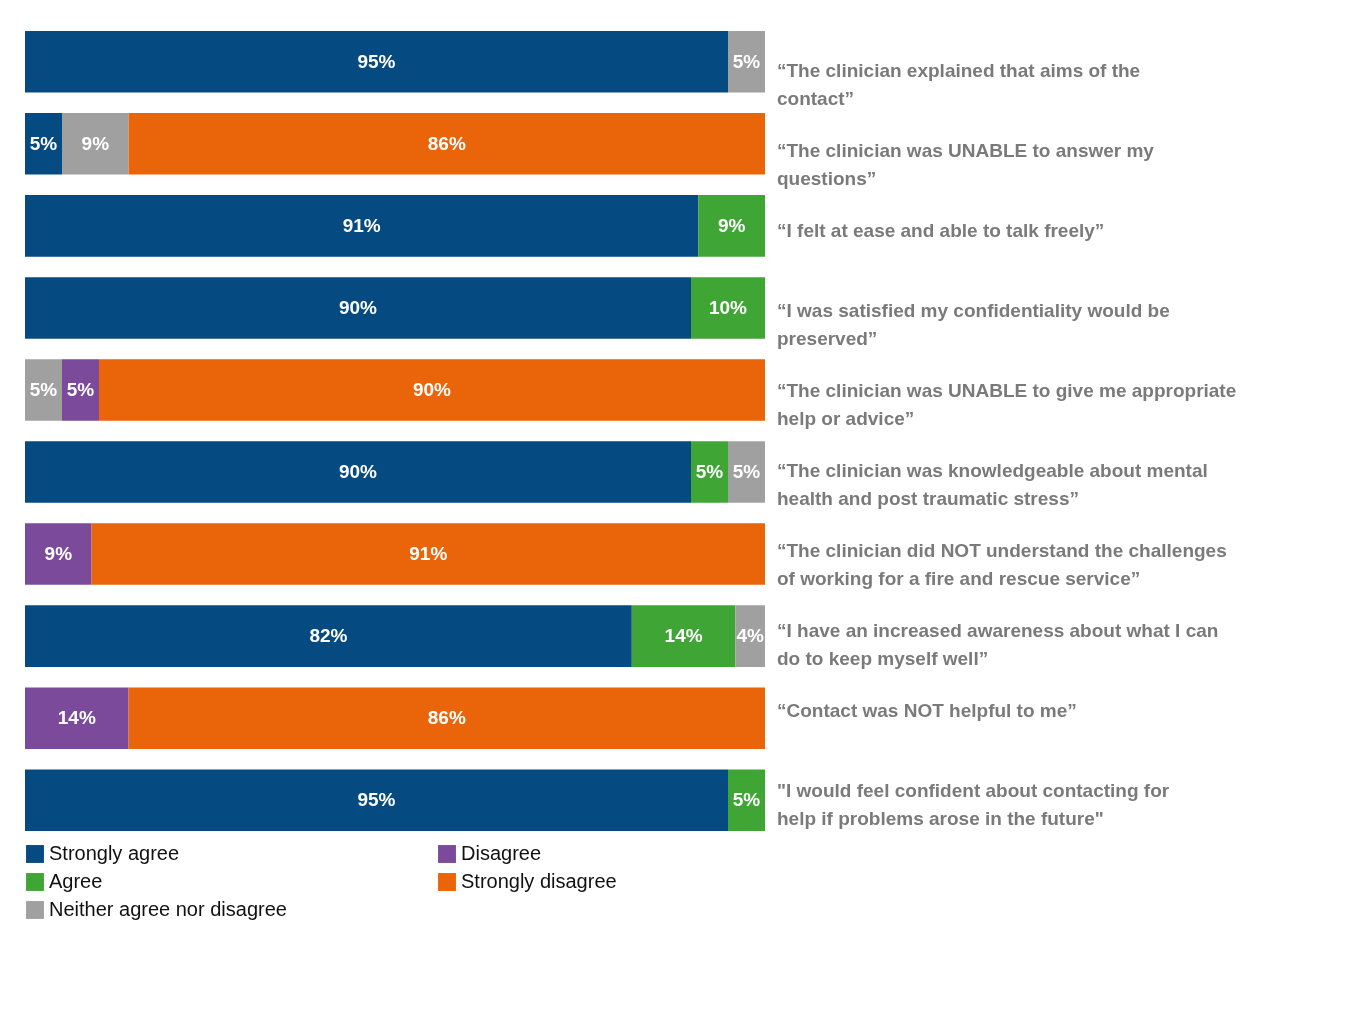 The height and width of the screenshot is (1010, 1359). What do you see at coordinates (992, 484) in the screenshot?
I see `y-tick-label: “The clinician was knowledgeable about mental health and post traumatic stress”` at bounding box center [992, 484].